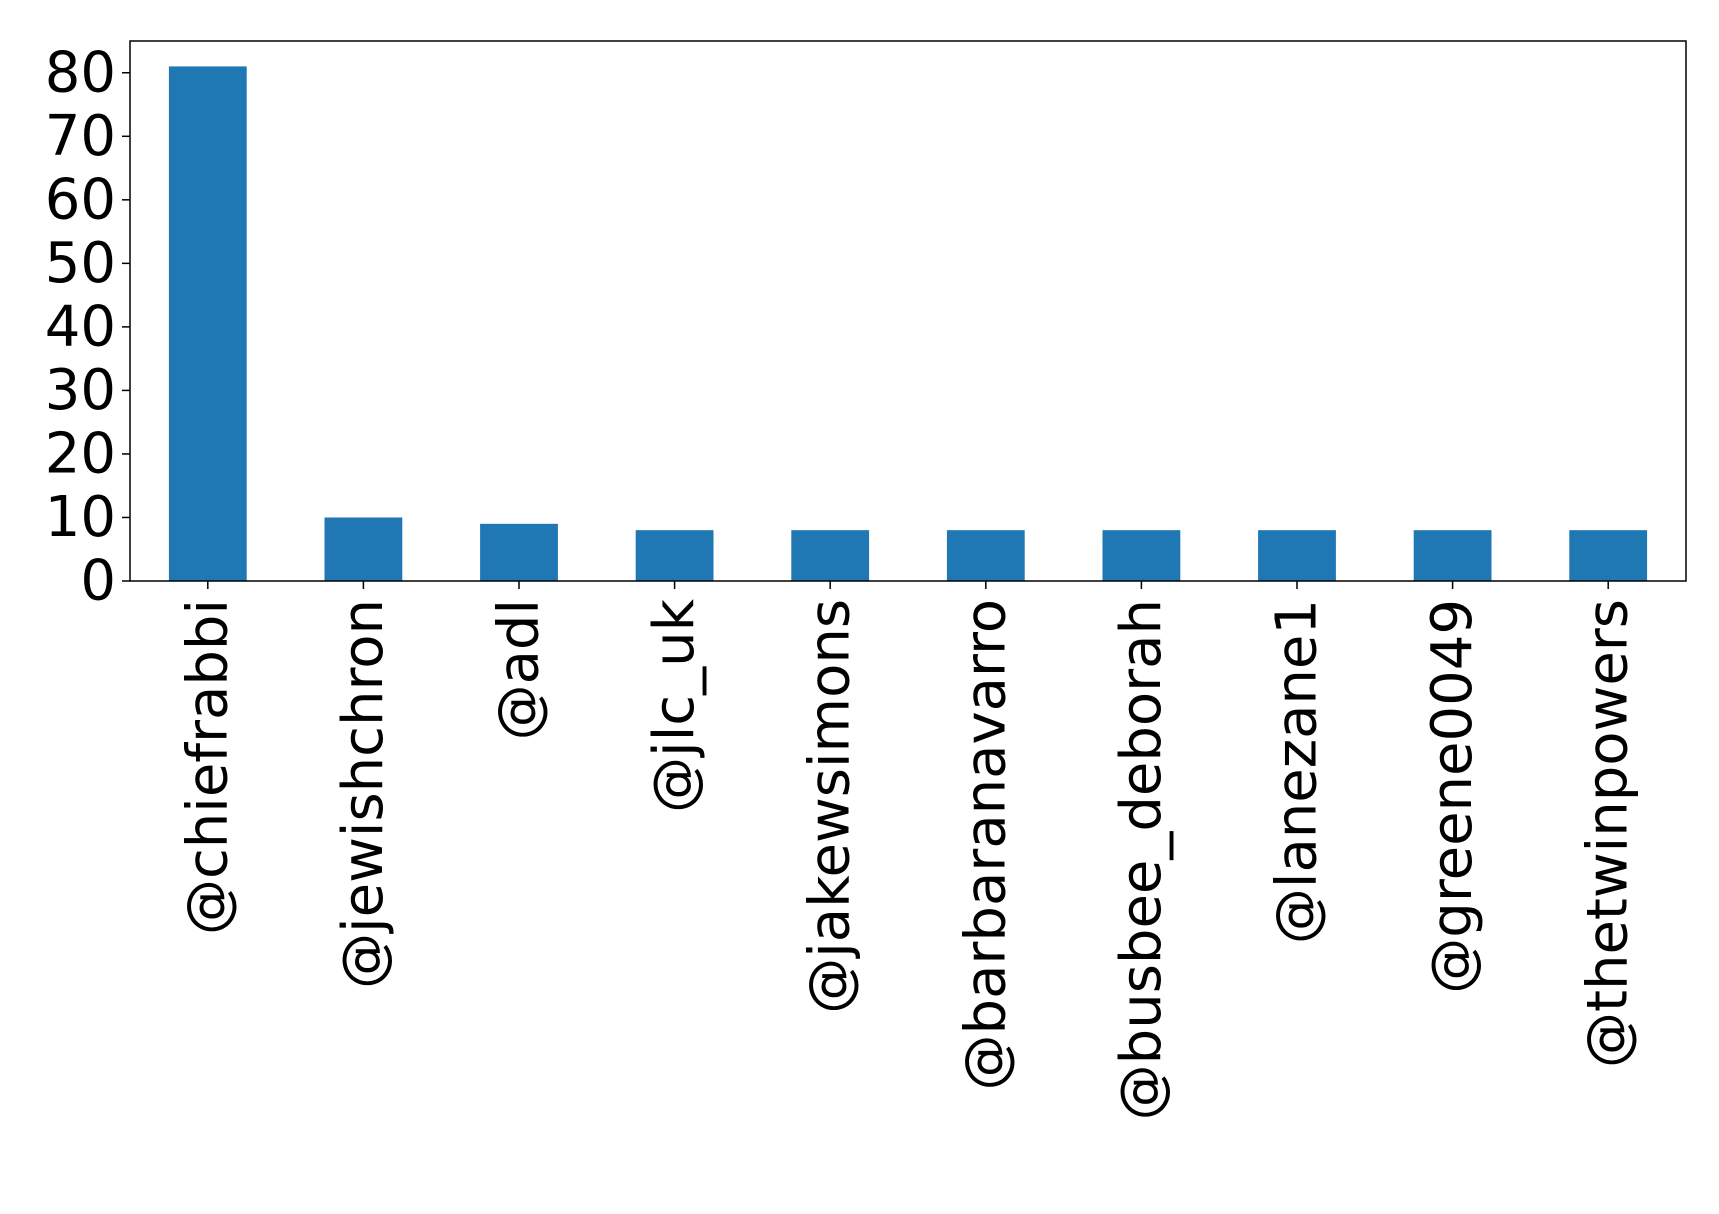 The image size is (1719, 1214). What do you see at coordinates (1141, 859) in the screenshot?
I see `x-tick-label: @busbee_deborah` at bounding box center [1141, 859].